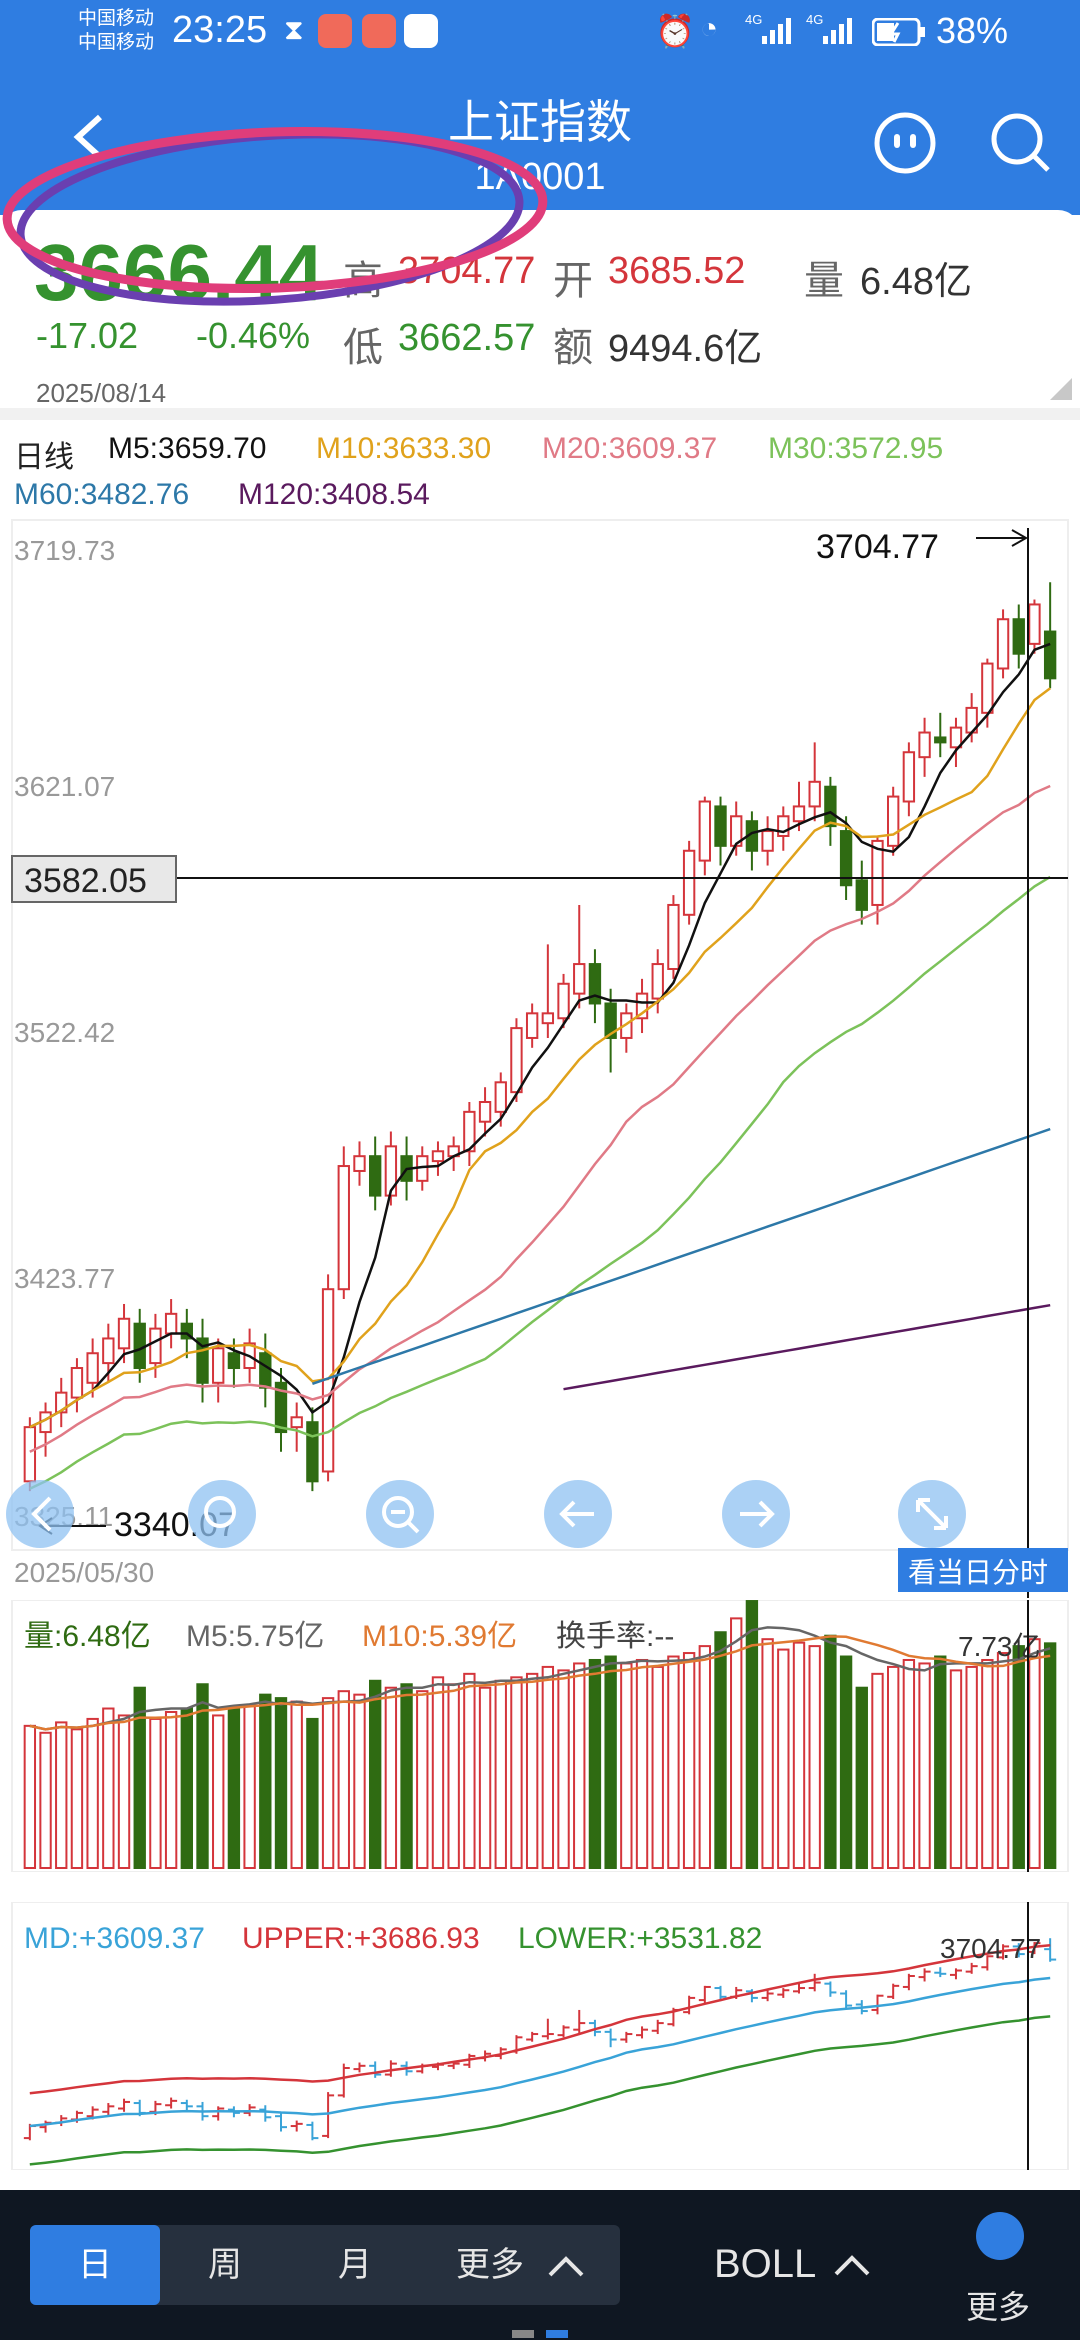  I want to click on more-icon, so click(1000, 2236).